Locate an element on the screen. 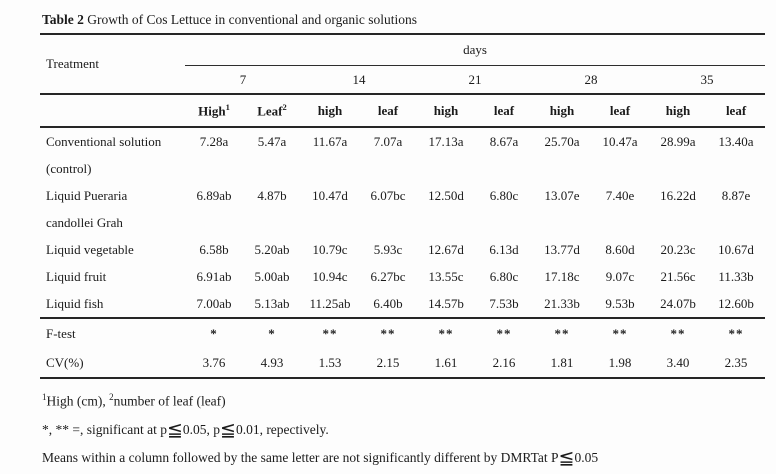  data-cell: 2.15 is located at coordinates (388, 363).